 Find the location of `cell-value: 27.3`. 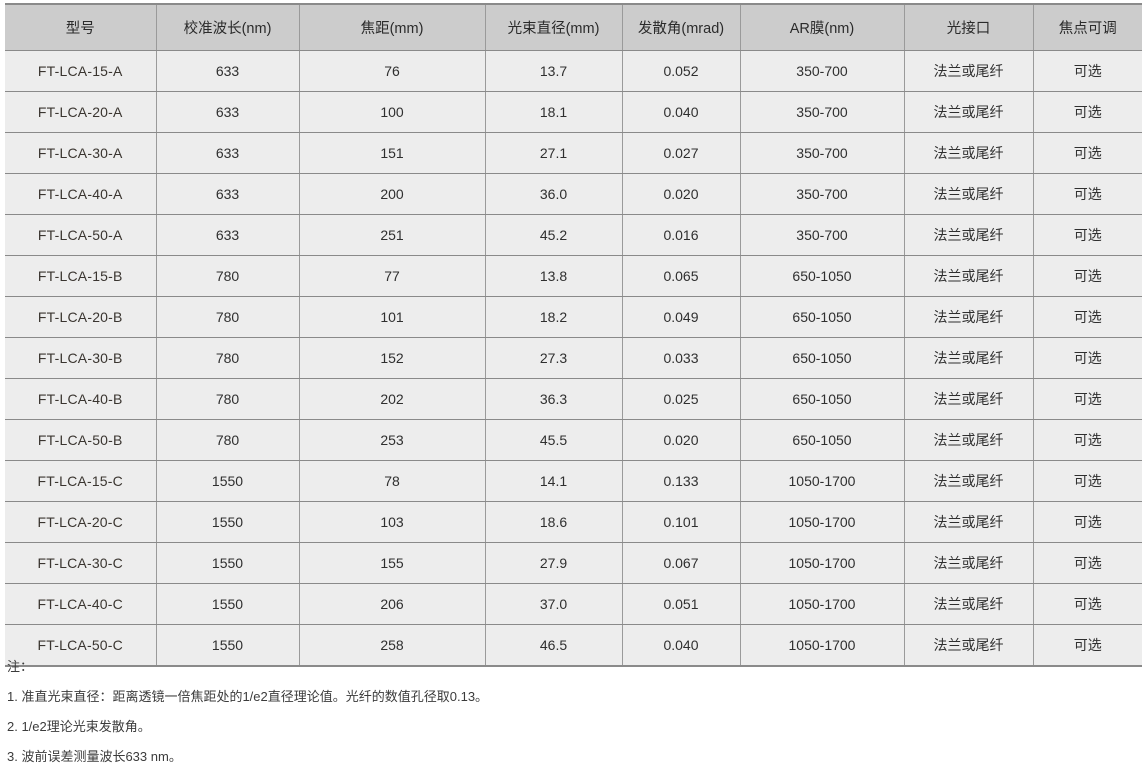

cell-value: 27.3 is located at coordinates (554, 358).